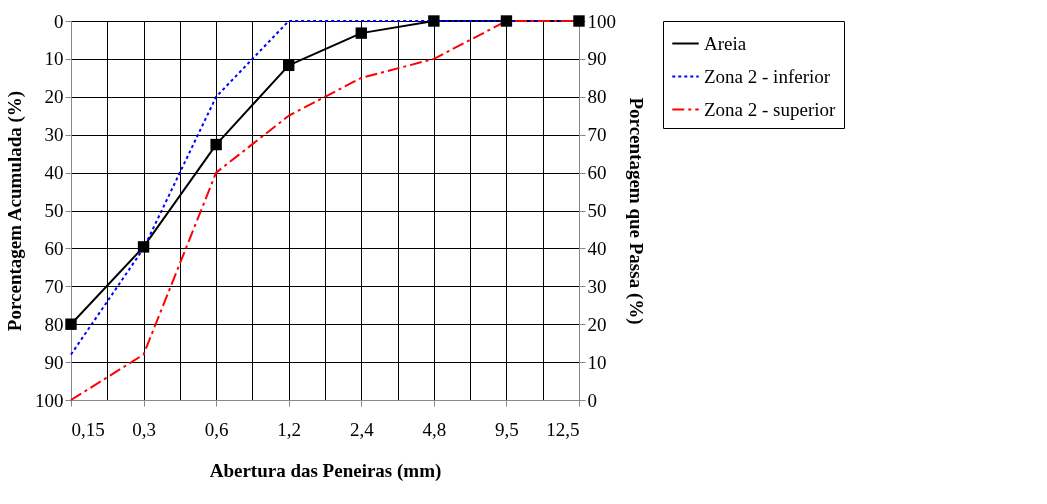 The height and width of the screenshot is (504, 1047). I want to click on legend-label: Zona 2 - superior, so click(770, 109).